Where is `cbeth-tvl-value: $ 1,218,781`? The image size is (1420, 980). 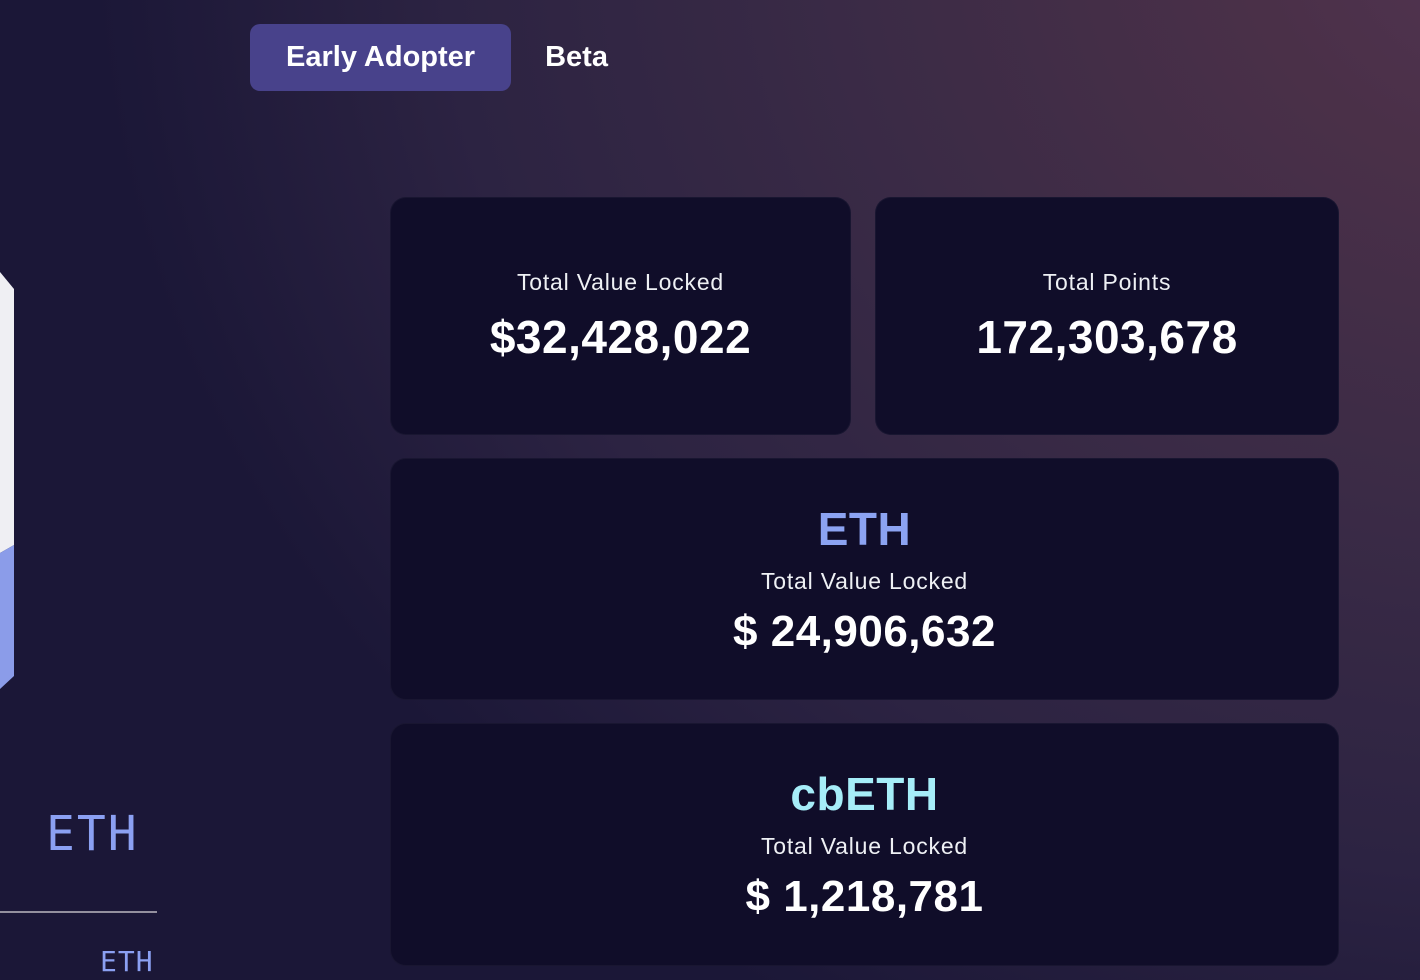
cbeth-tvl-value: $ 1,218,781 is located at coordinates (864, 896).